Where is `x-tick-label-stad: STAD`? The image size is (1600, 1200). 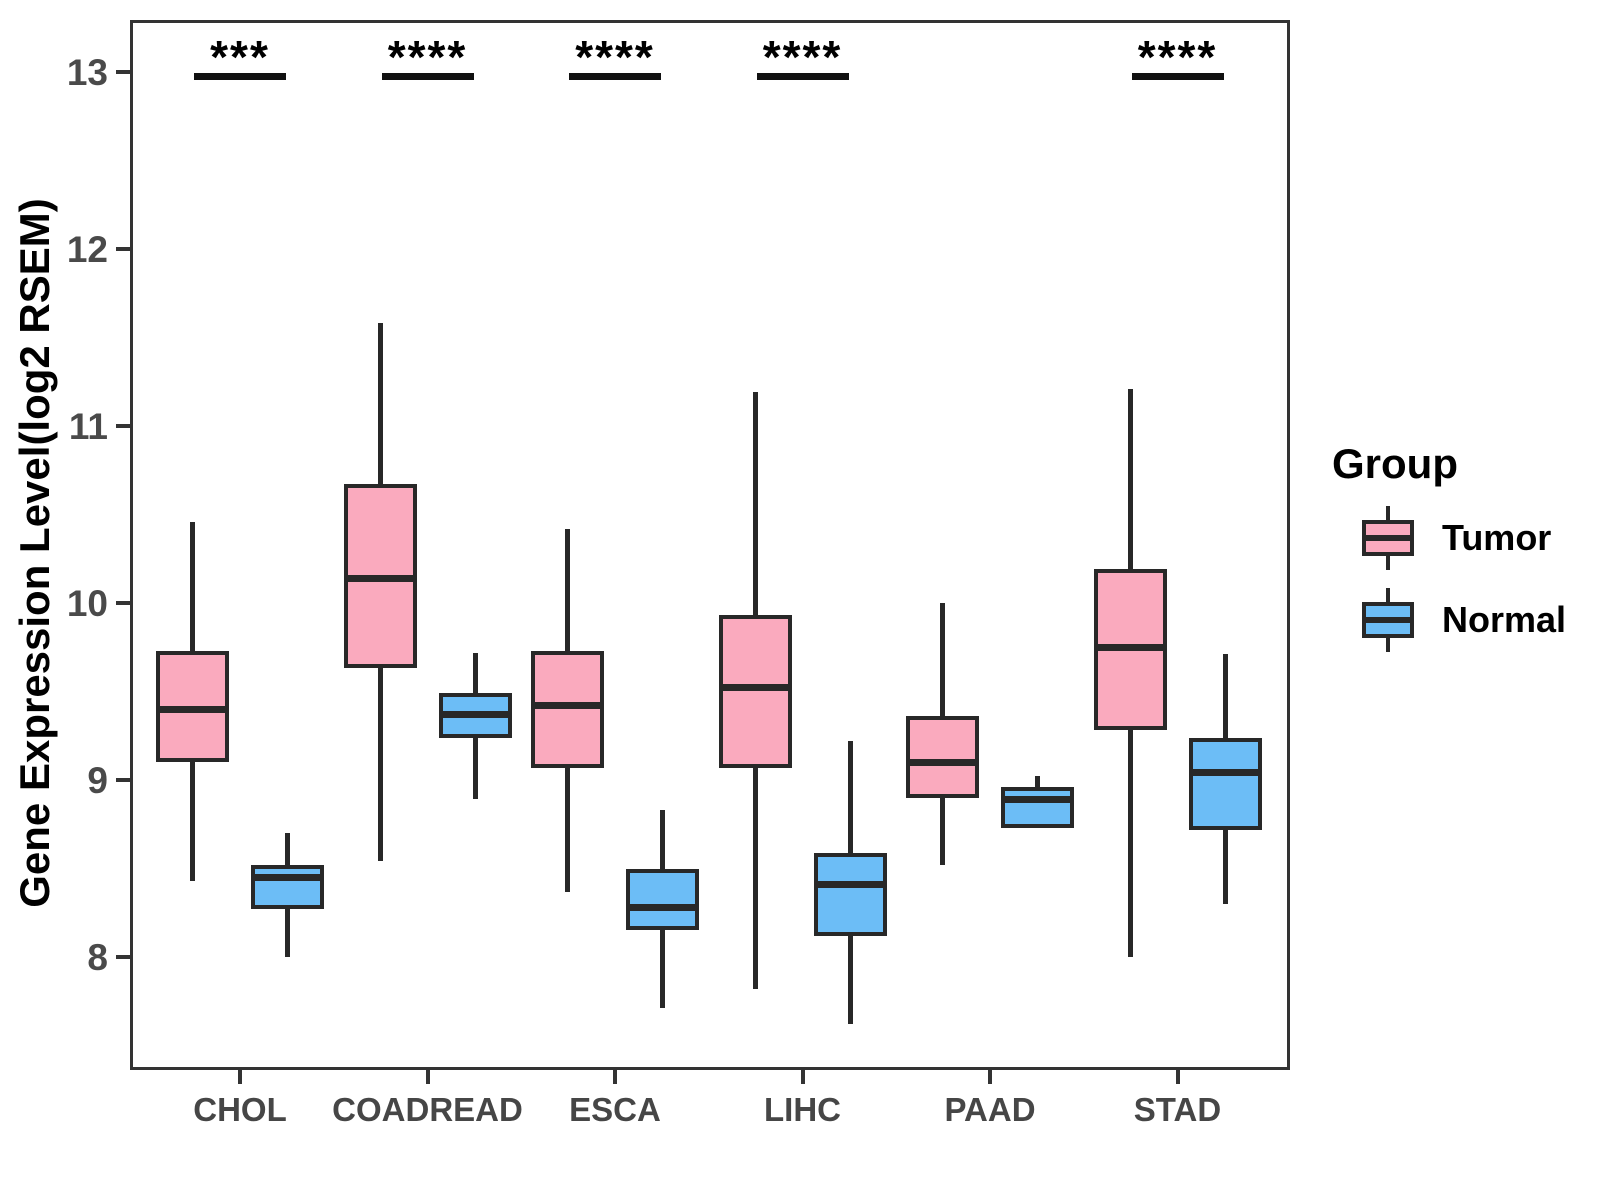 x-tick-label-stad: STAD is located at coordinates (1177, 1109).